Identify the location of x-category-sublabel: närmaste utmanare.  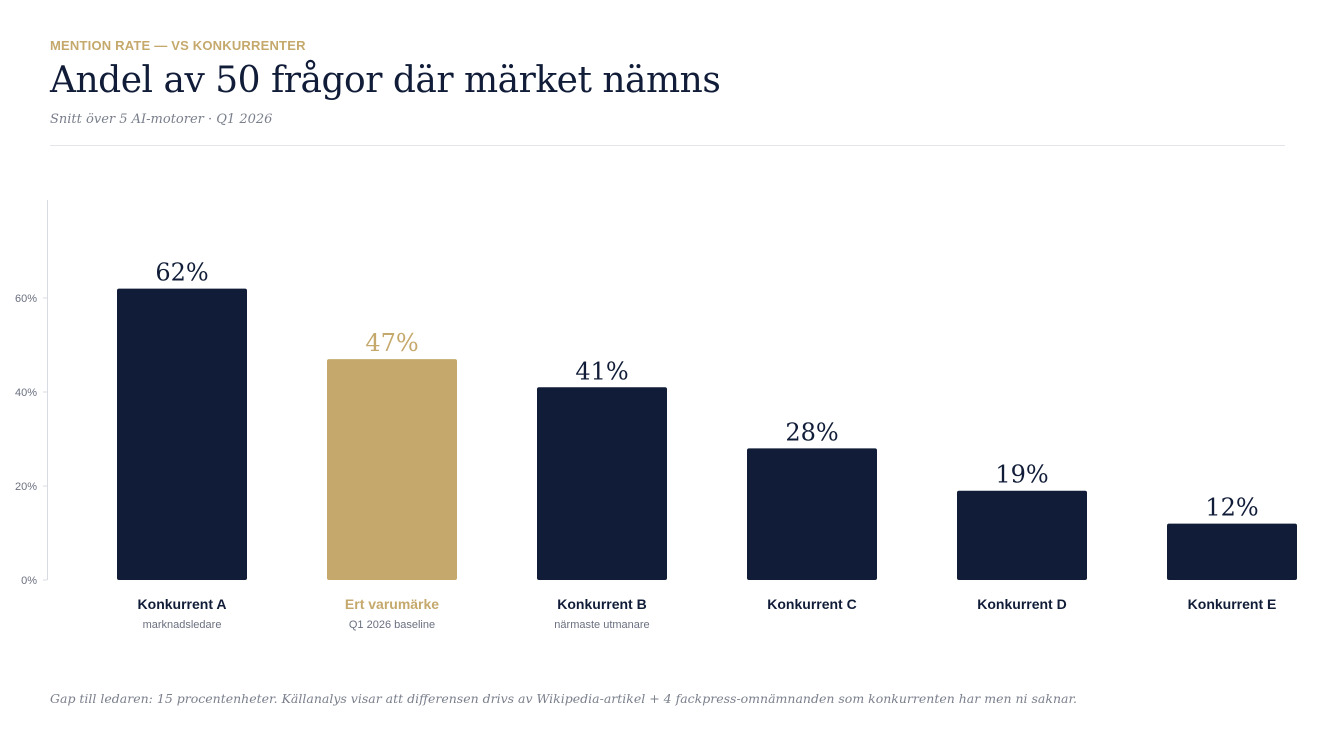
(601, 625).